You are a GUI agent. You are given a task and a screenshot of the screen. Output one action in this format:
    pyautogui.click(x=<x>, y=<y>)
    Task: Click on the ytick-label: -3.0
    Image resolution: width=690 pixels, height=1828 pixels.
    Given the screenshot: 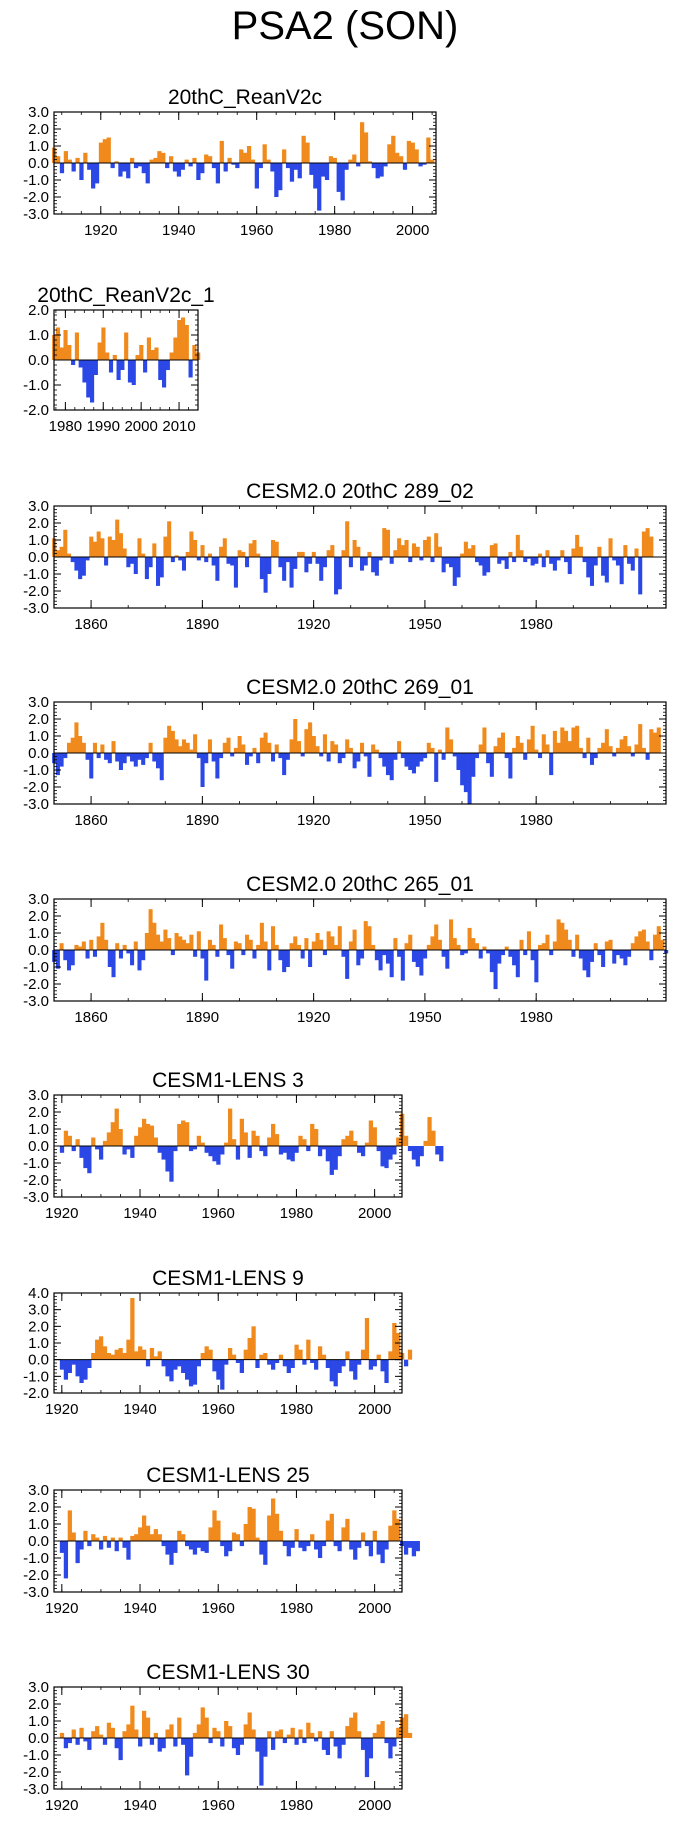 What is the action you would take?
    pyautogui.click(x=36, y=1197)
    